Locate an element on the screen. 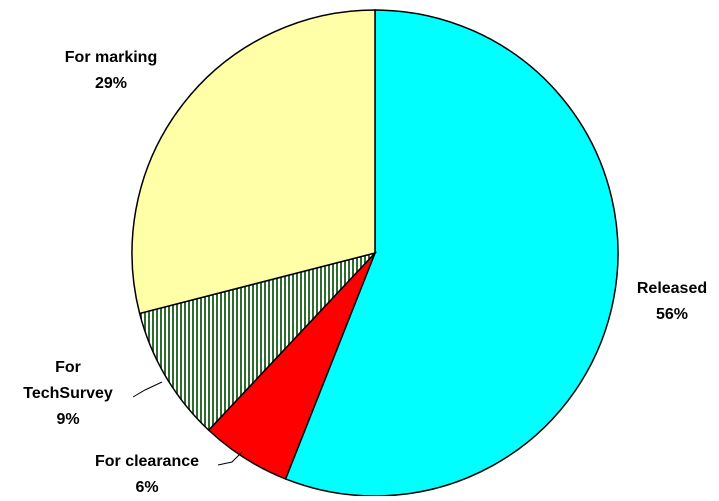 The width and height of the screenshot is (719, 501). pie-slice is located at coordinates (258, 341).